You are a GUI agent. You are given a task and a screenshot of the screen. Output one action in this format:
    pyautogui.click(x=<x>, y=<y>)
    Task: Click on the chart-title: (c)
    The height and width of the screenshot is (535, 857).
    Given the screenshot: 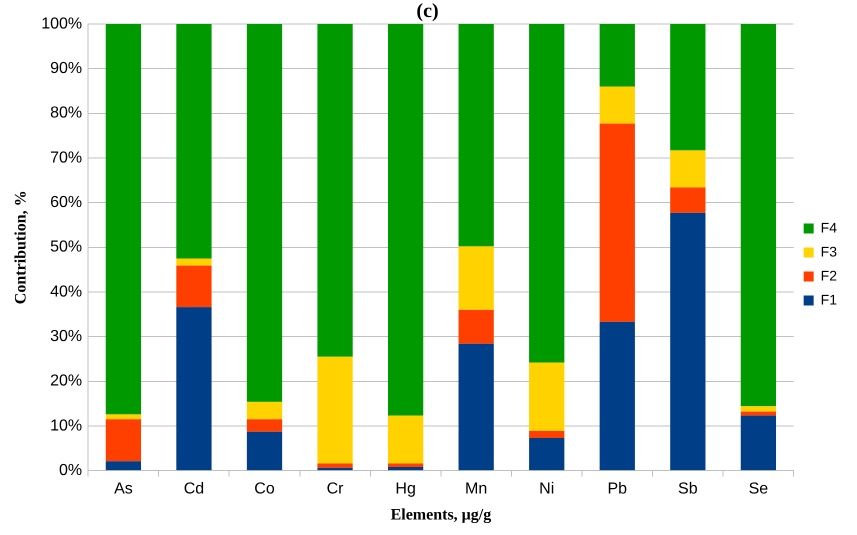 What is the action you would take?
    pyautogui.click(x=427, y=11)
    